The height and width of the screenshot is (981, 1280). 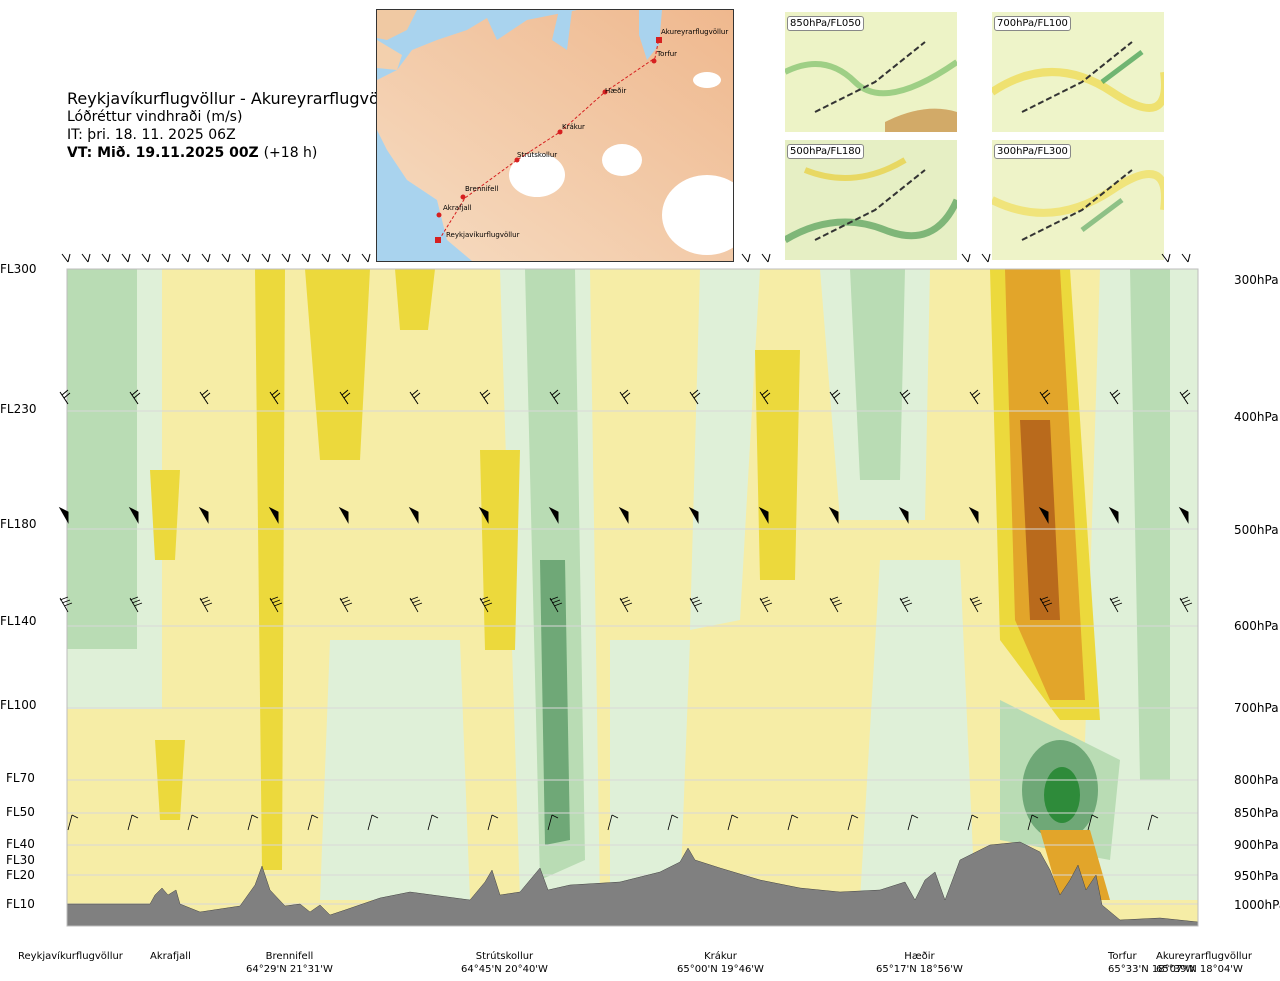 I want to click on map-label-krakur: Krákur, so click(x=573, y=127).